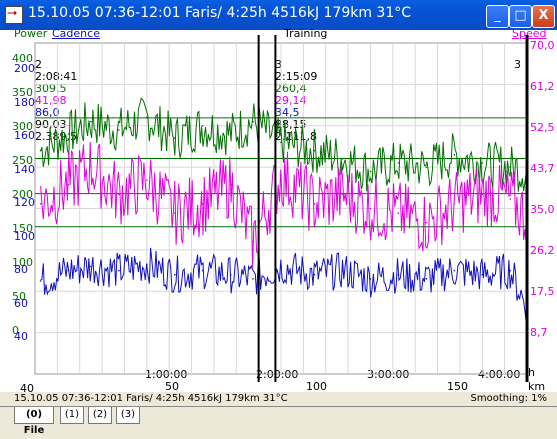 This screenshot has height=439, width=557. I want to click on cadence-axis-tick: 80, so click(21, 269).